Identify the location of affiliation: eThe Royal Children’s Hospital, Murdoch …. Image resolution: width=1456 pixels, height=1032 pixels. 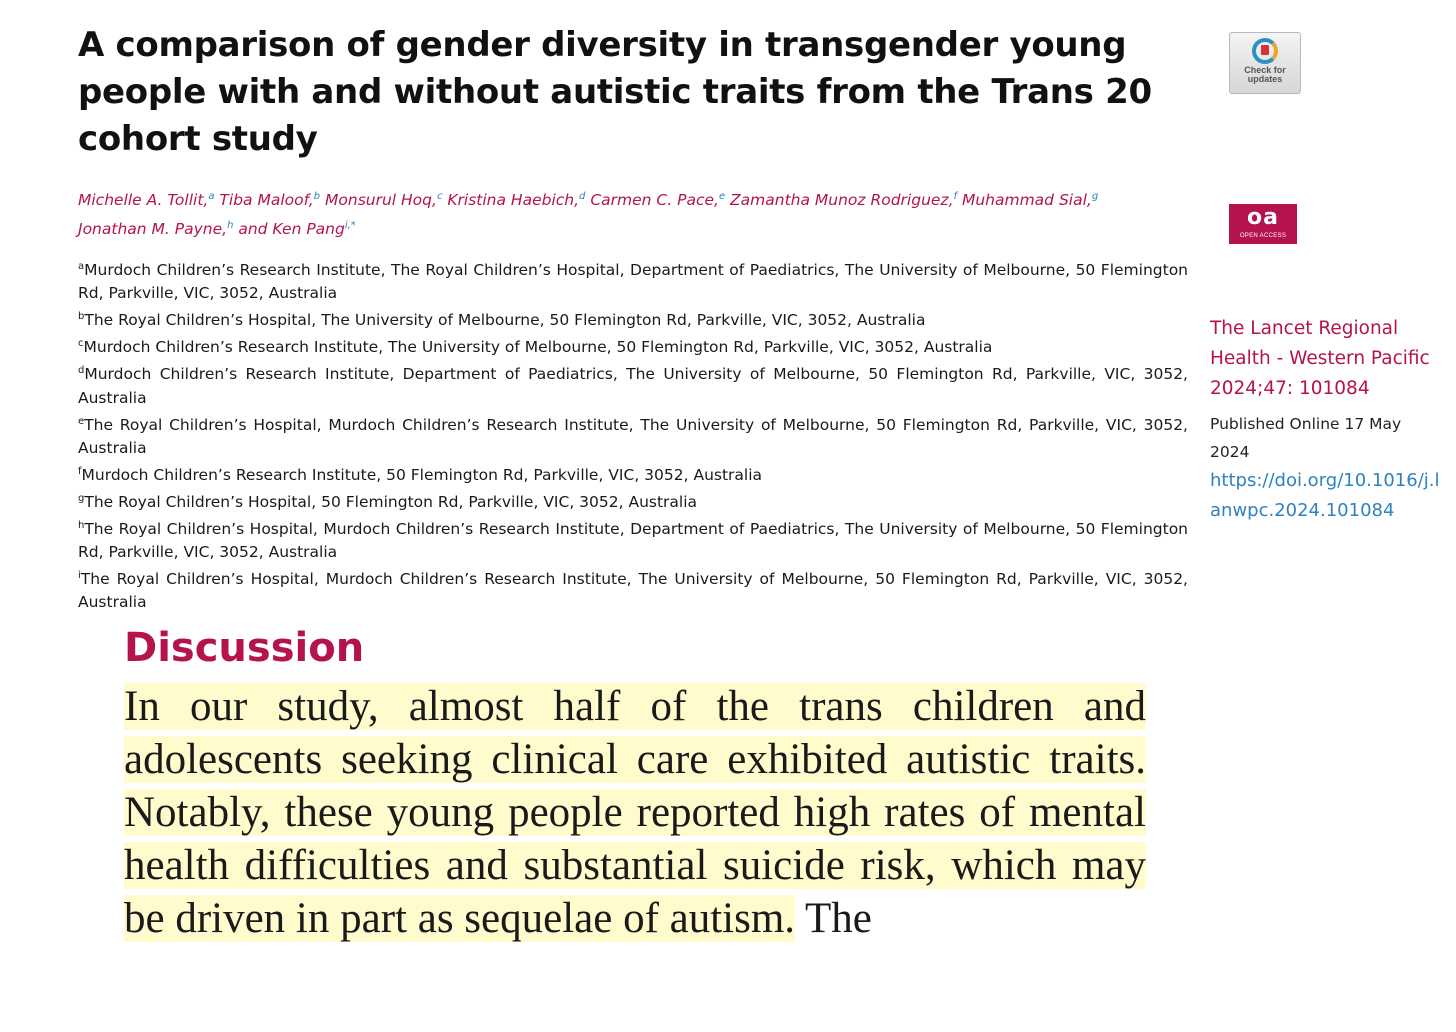
(633, 436).